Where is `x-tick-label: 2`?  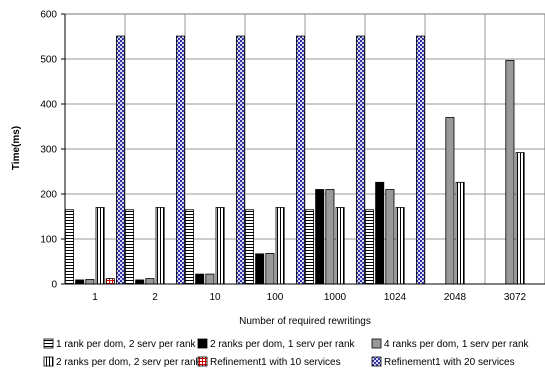
x-tick-label: 2 is located at coordinates (155, 297).